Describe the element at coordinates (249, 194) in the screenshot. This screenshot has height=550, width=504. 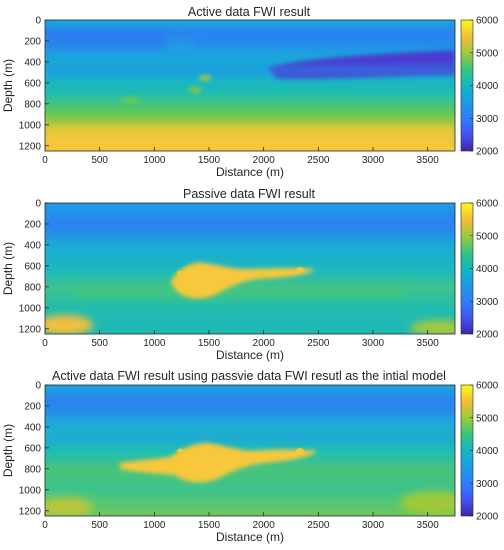
I see `panel-title: Passive data FWI result` at that location.